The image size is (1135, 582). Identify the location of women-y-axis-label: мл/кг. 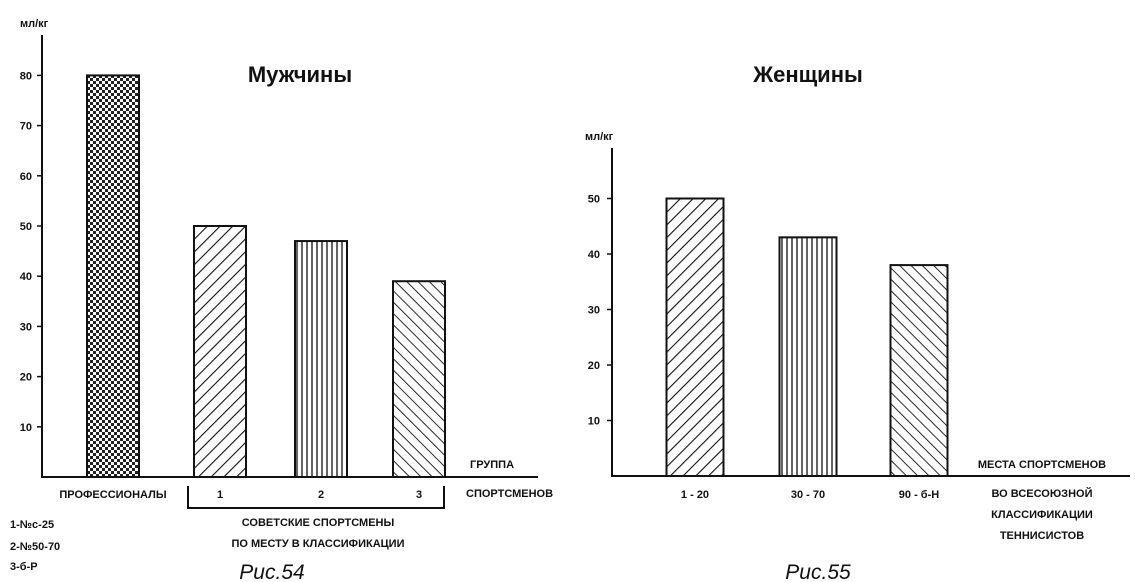
(599, 137).